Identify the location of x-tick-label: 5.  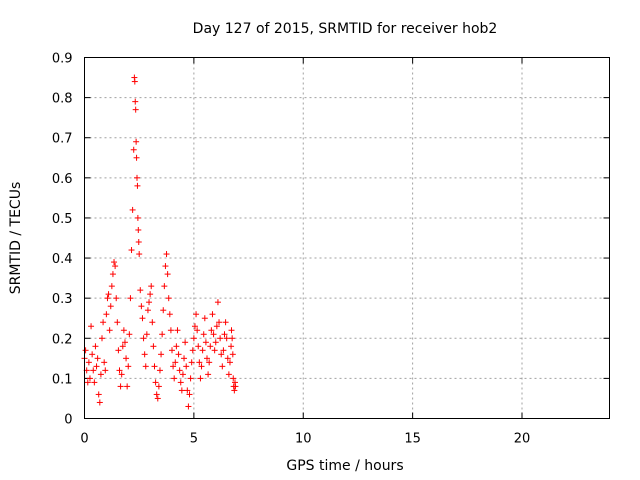
(194, 439).